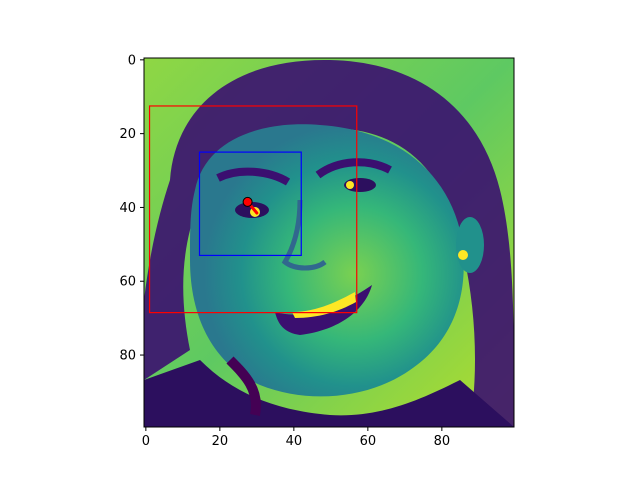 The width and height of the screenshot is (640, 480). What do you see at coordinates (132, 60) in the screenshot?
I see `y-tick-label: 0` at bounding box center [132, 60].